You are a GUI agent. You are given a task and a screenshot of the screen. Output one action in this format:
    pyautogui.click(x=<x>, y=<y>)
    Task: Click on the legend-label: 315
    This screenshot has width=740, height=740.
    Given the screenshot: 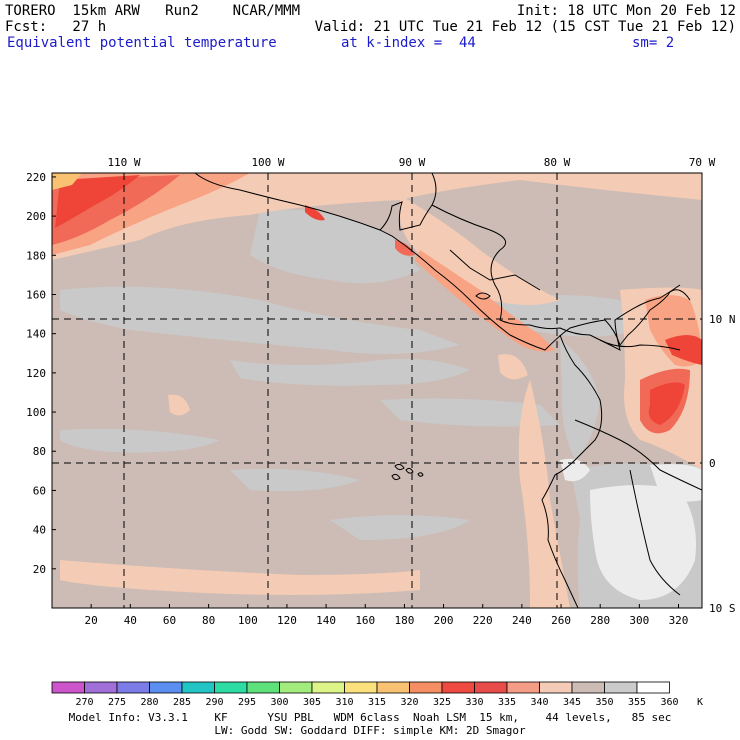 What is the action you would take?
    pyautogui.click(x=377, y=702)
    